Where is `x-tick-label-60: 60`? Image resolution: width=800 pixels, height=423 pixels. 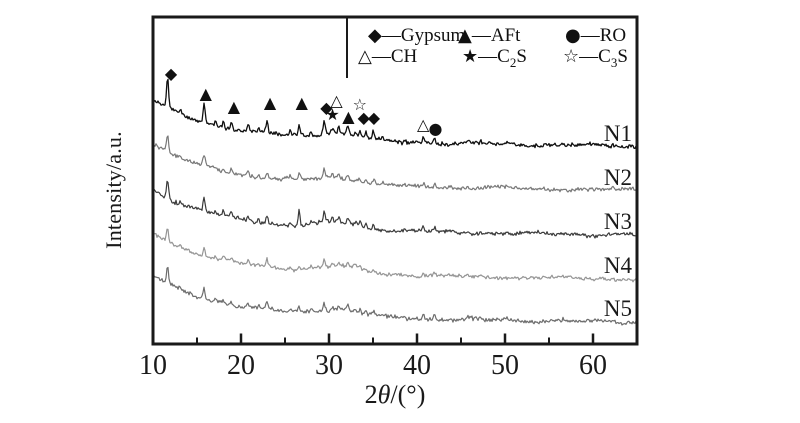 x-tick-label-60: 60 is located at coordinates (593, 365).